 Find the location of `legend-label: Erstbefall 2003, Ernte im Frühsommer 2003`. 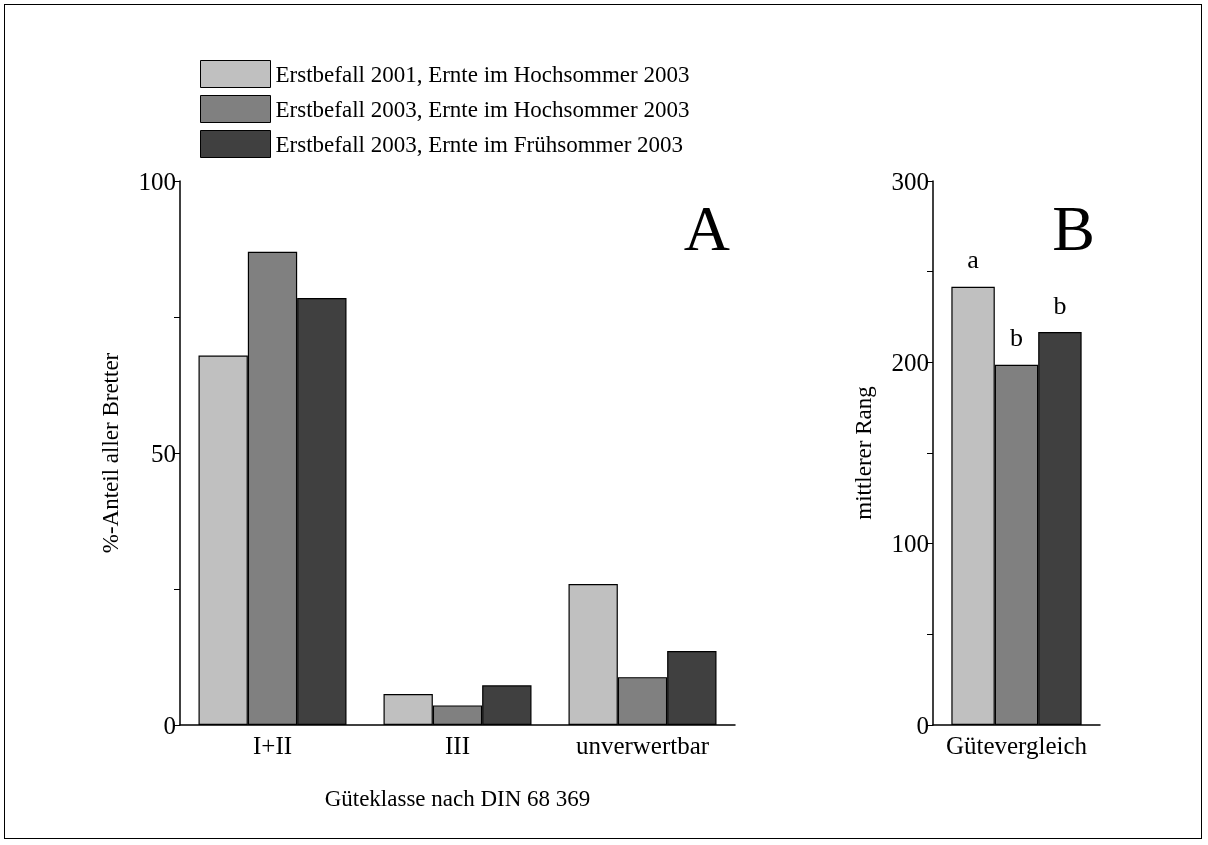

legend-label: Erstbefall 2003, Ernte im Frühsommer 2003 is located at coordinates (479, 144).